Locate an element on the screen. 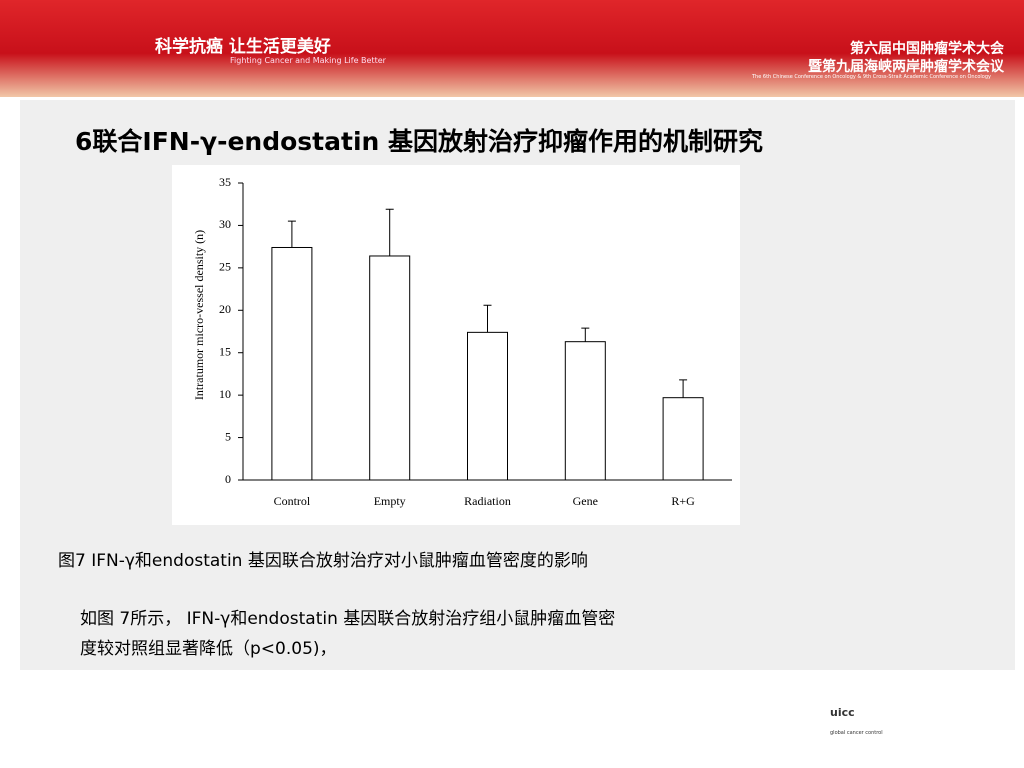  y-axis-label: Intratumor micro-vessel density (n) is located at coordinates (199, 315).